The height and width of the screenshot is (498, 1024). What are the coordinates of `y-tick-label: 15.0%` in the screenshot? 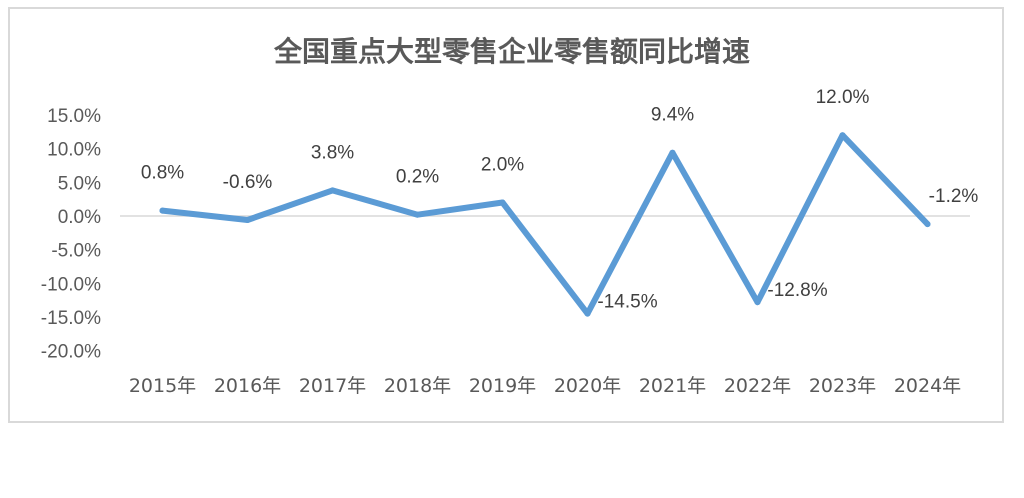 It's located at (74, 116).